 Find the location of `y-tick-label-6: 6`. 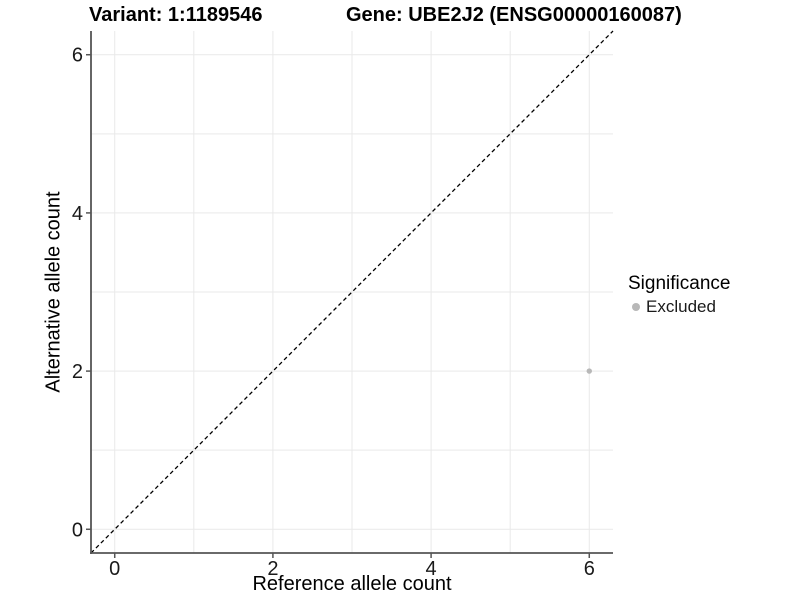

y-tick-label-6: 6 is located at coordinates (77, 56).